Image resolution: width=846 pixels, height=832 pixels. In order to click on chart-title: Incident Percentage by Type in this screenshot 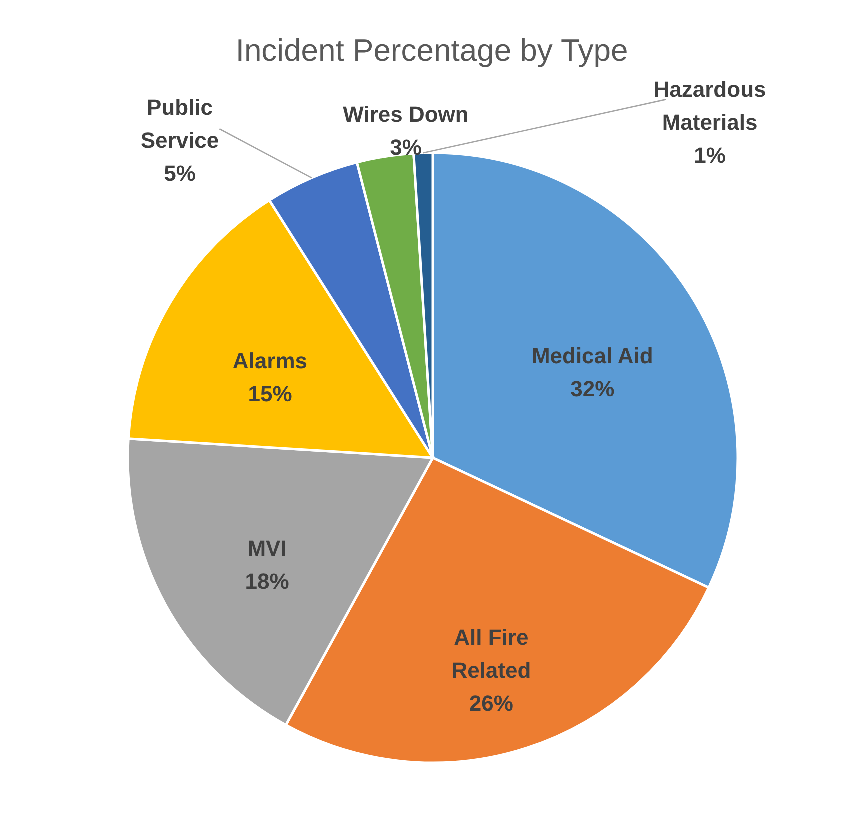, I will do `click(432, 50)`.